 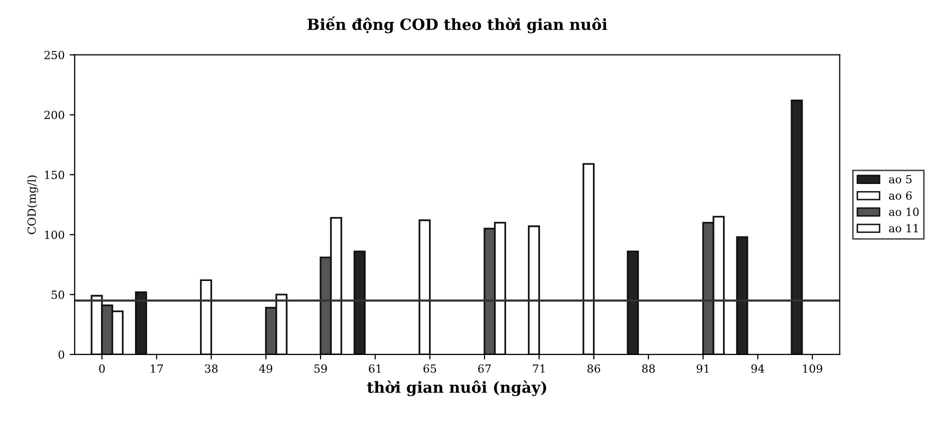 I want to click on x-tick-label: 94, so click(x=757, y=368).